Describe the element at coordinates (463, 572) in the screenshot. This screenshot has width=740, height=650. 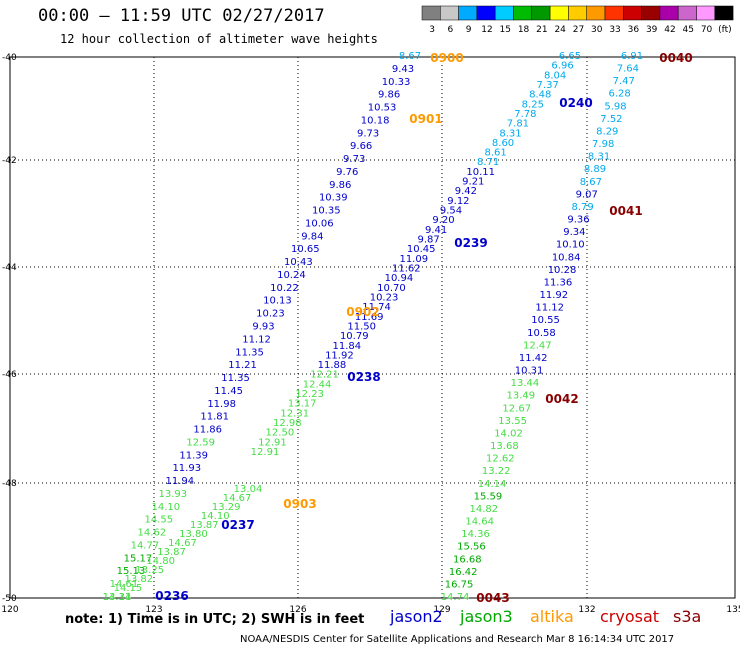
I see `wave-height-value: 16.42` at that location.